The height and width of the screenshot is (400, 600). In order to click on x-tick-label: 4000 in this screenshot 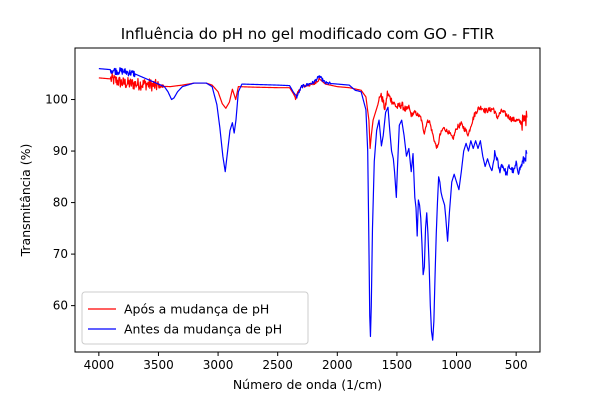, I will do `click(99, 365)`.